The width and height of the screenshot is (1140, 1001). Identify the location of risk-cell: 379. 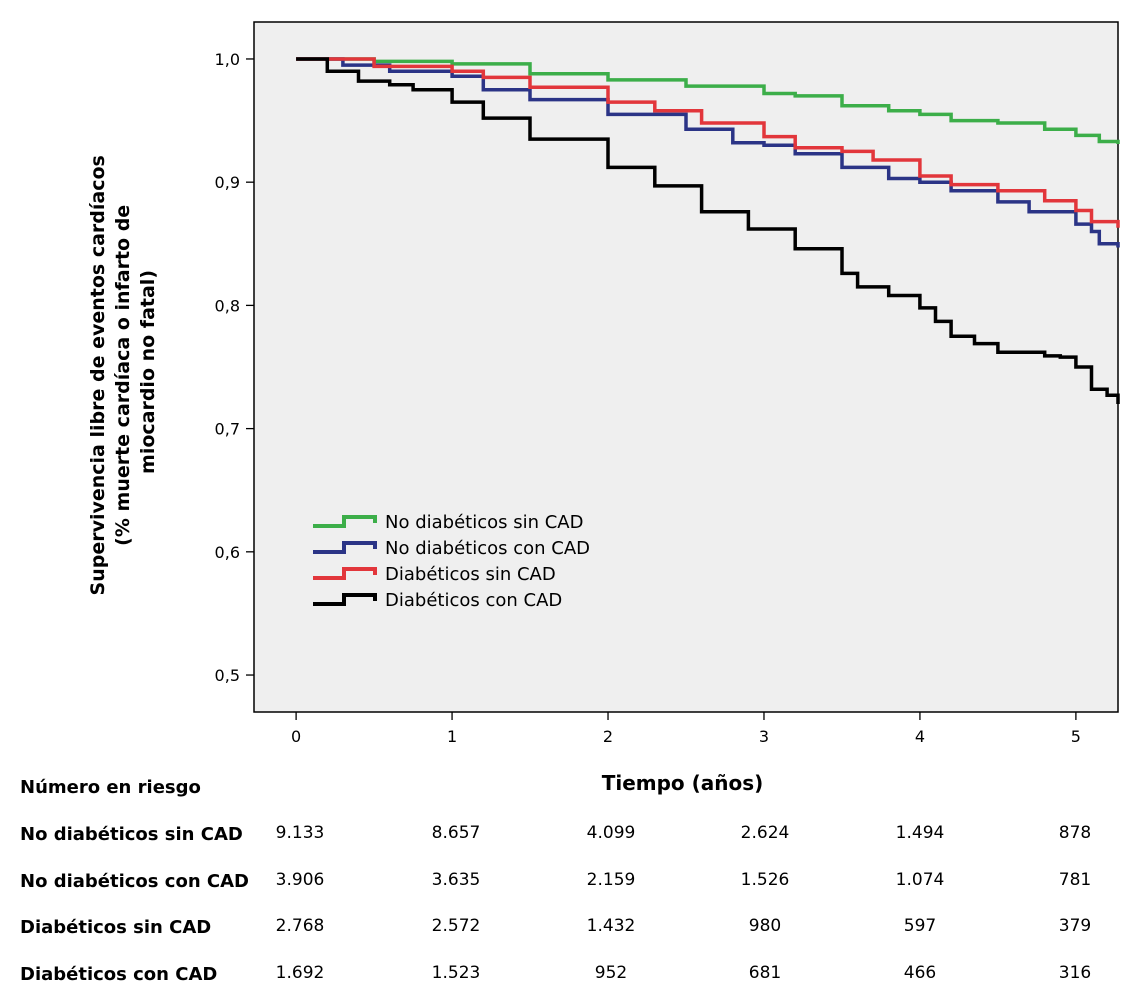
(1075, 926).